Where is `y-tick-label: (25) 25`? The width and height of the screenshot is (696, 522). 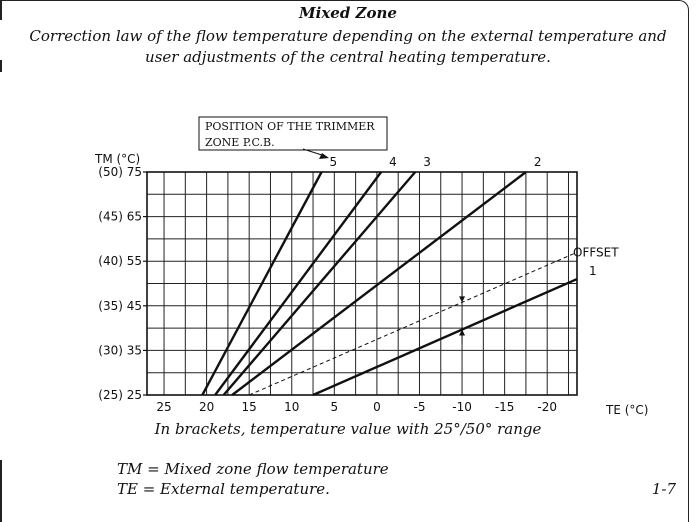 y-tick-label: (25) 25 is located at coordinates (120, 395).